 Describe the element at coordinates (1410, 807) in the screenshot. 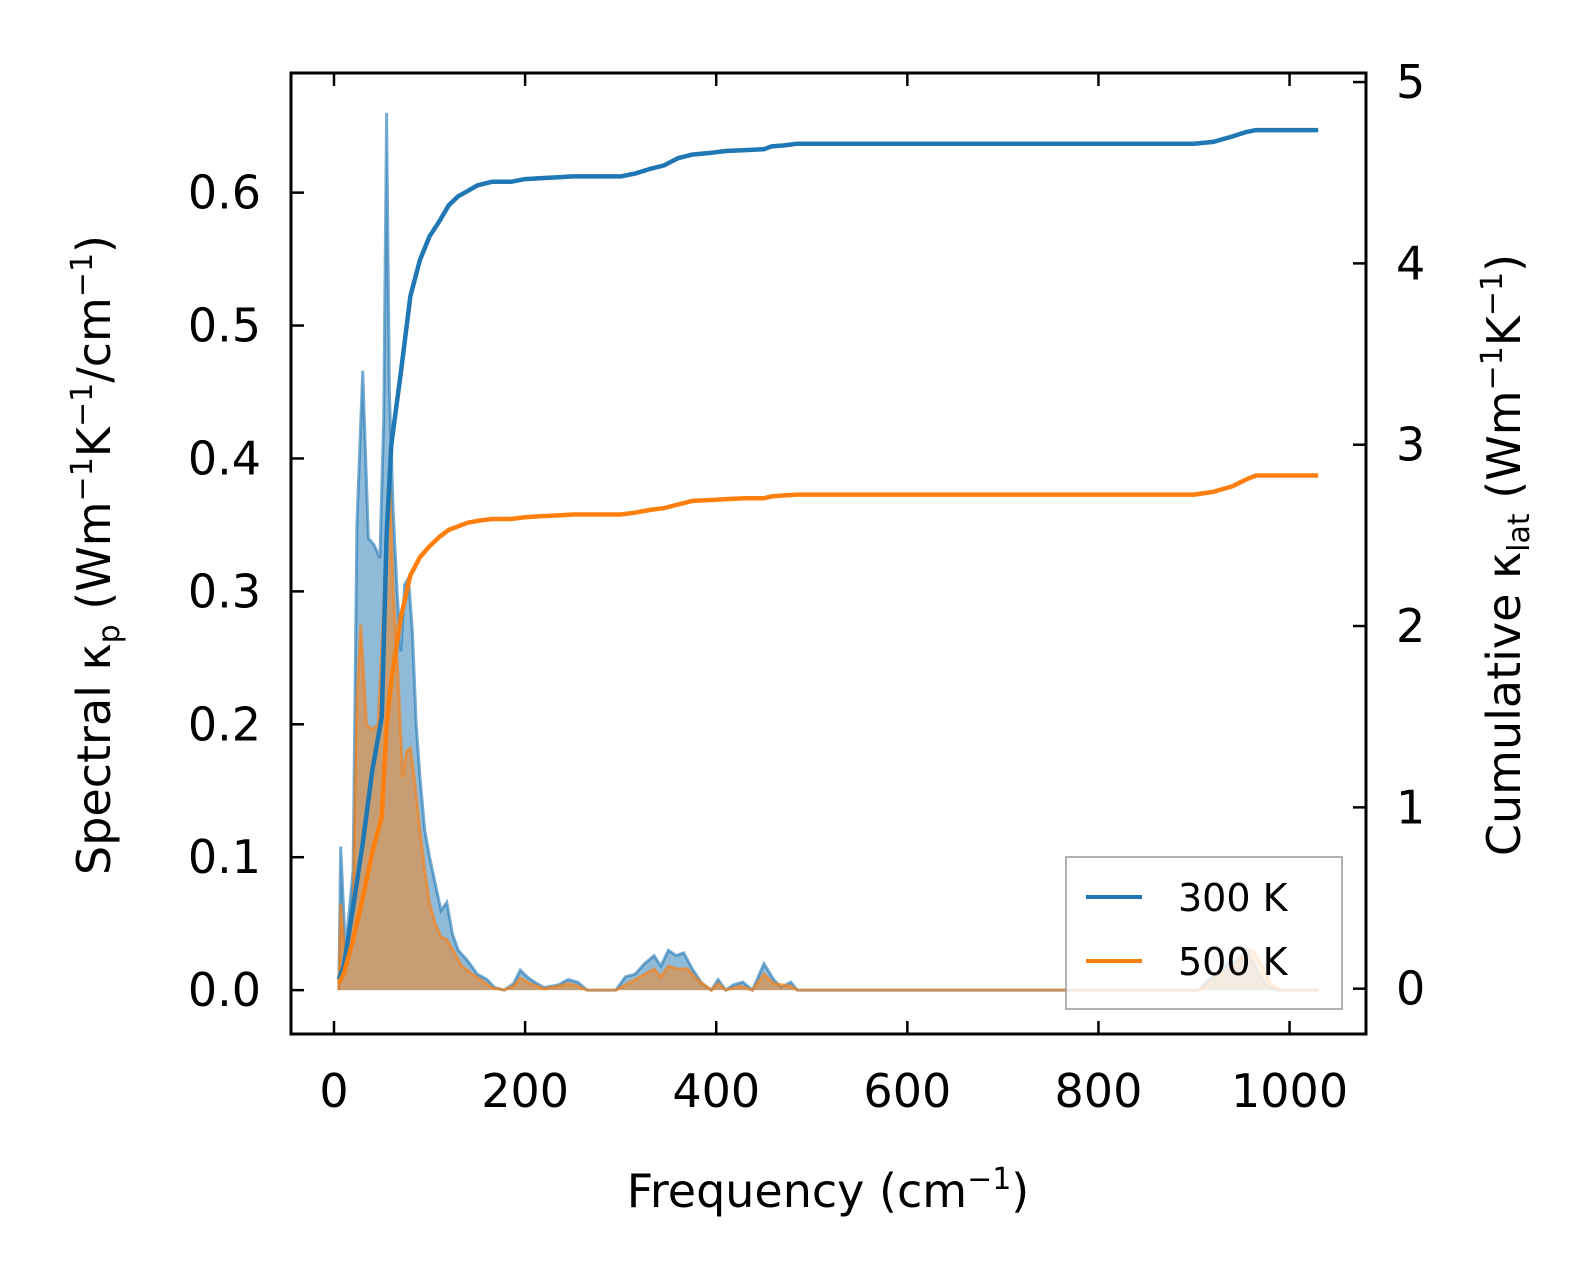

I see `right-y-tick-label: 1` at that location.